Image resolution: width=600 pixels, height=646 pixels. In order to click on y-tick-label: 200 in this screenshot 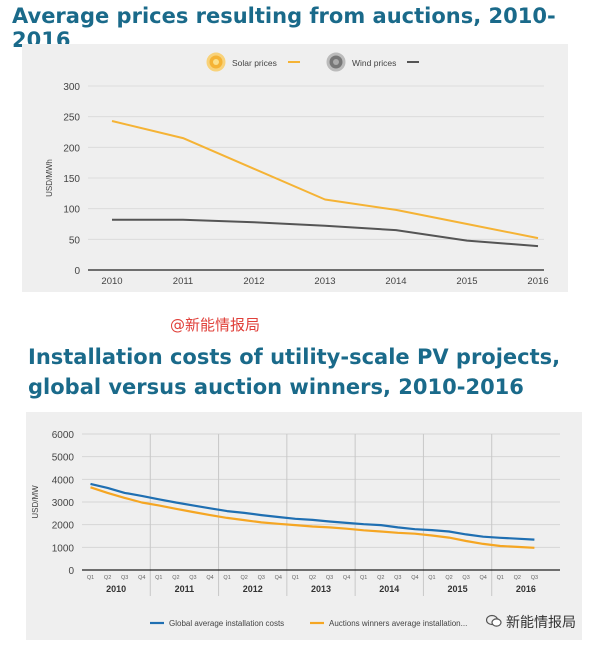, I will do `click(71, 148)`.